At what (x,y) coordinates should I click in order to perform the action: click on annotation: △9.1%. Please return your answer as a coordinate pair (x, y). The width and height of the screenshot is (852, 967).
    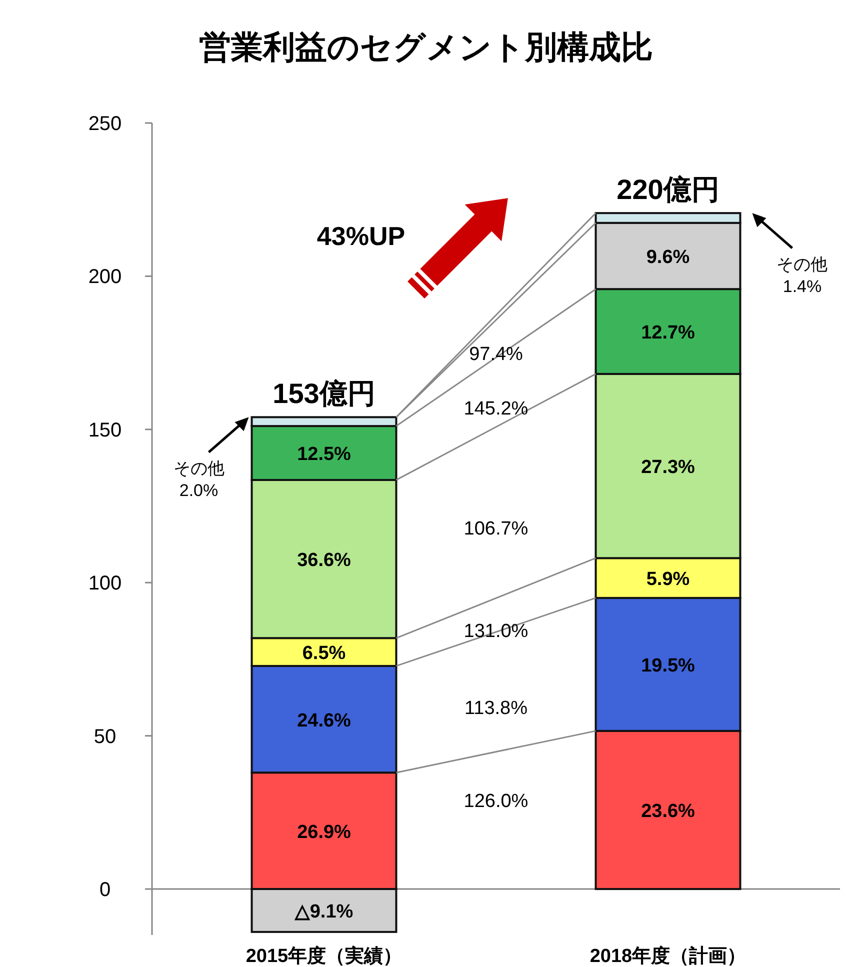
    Looking at the image, I should click on (324, 911).